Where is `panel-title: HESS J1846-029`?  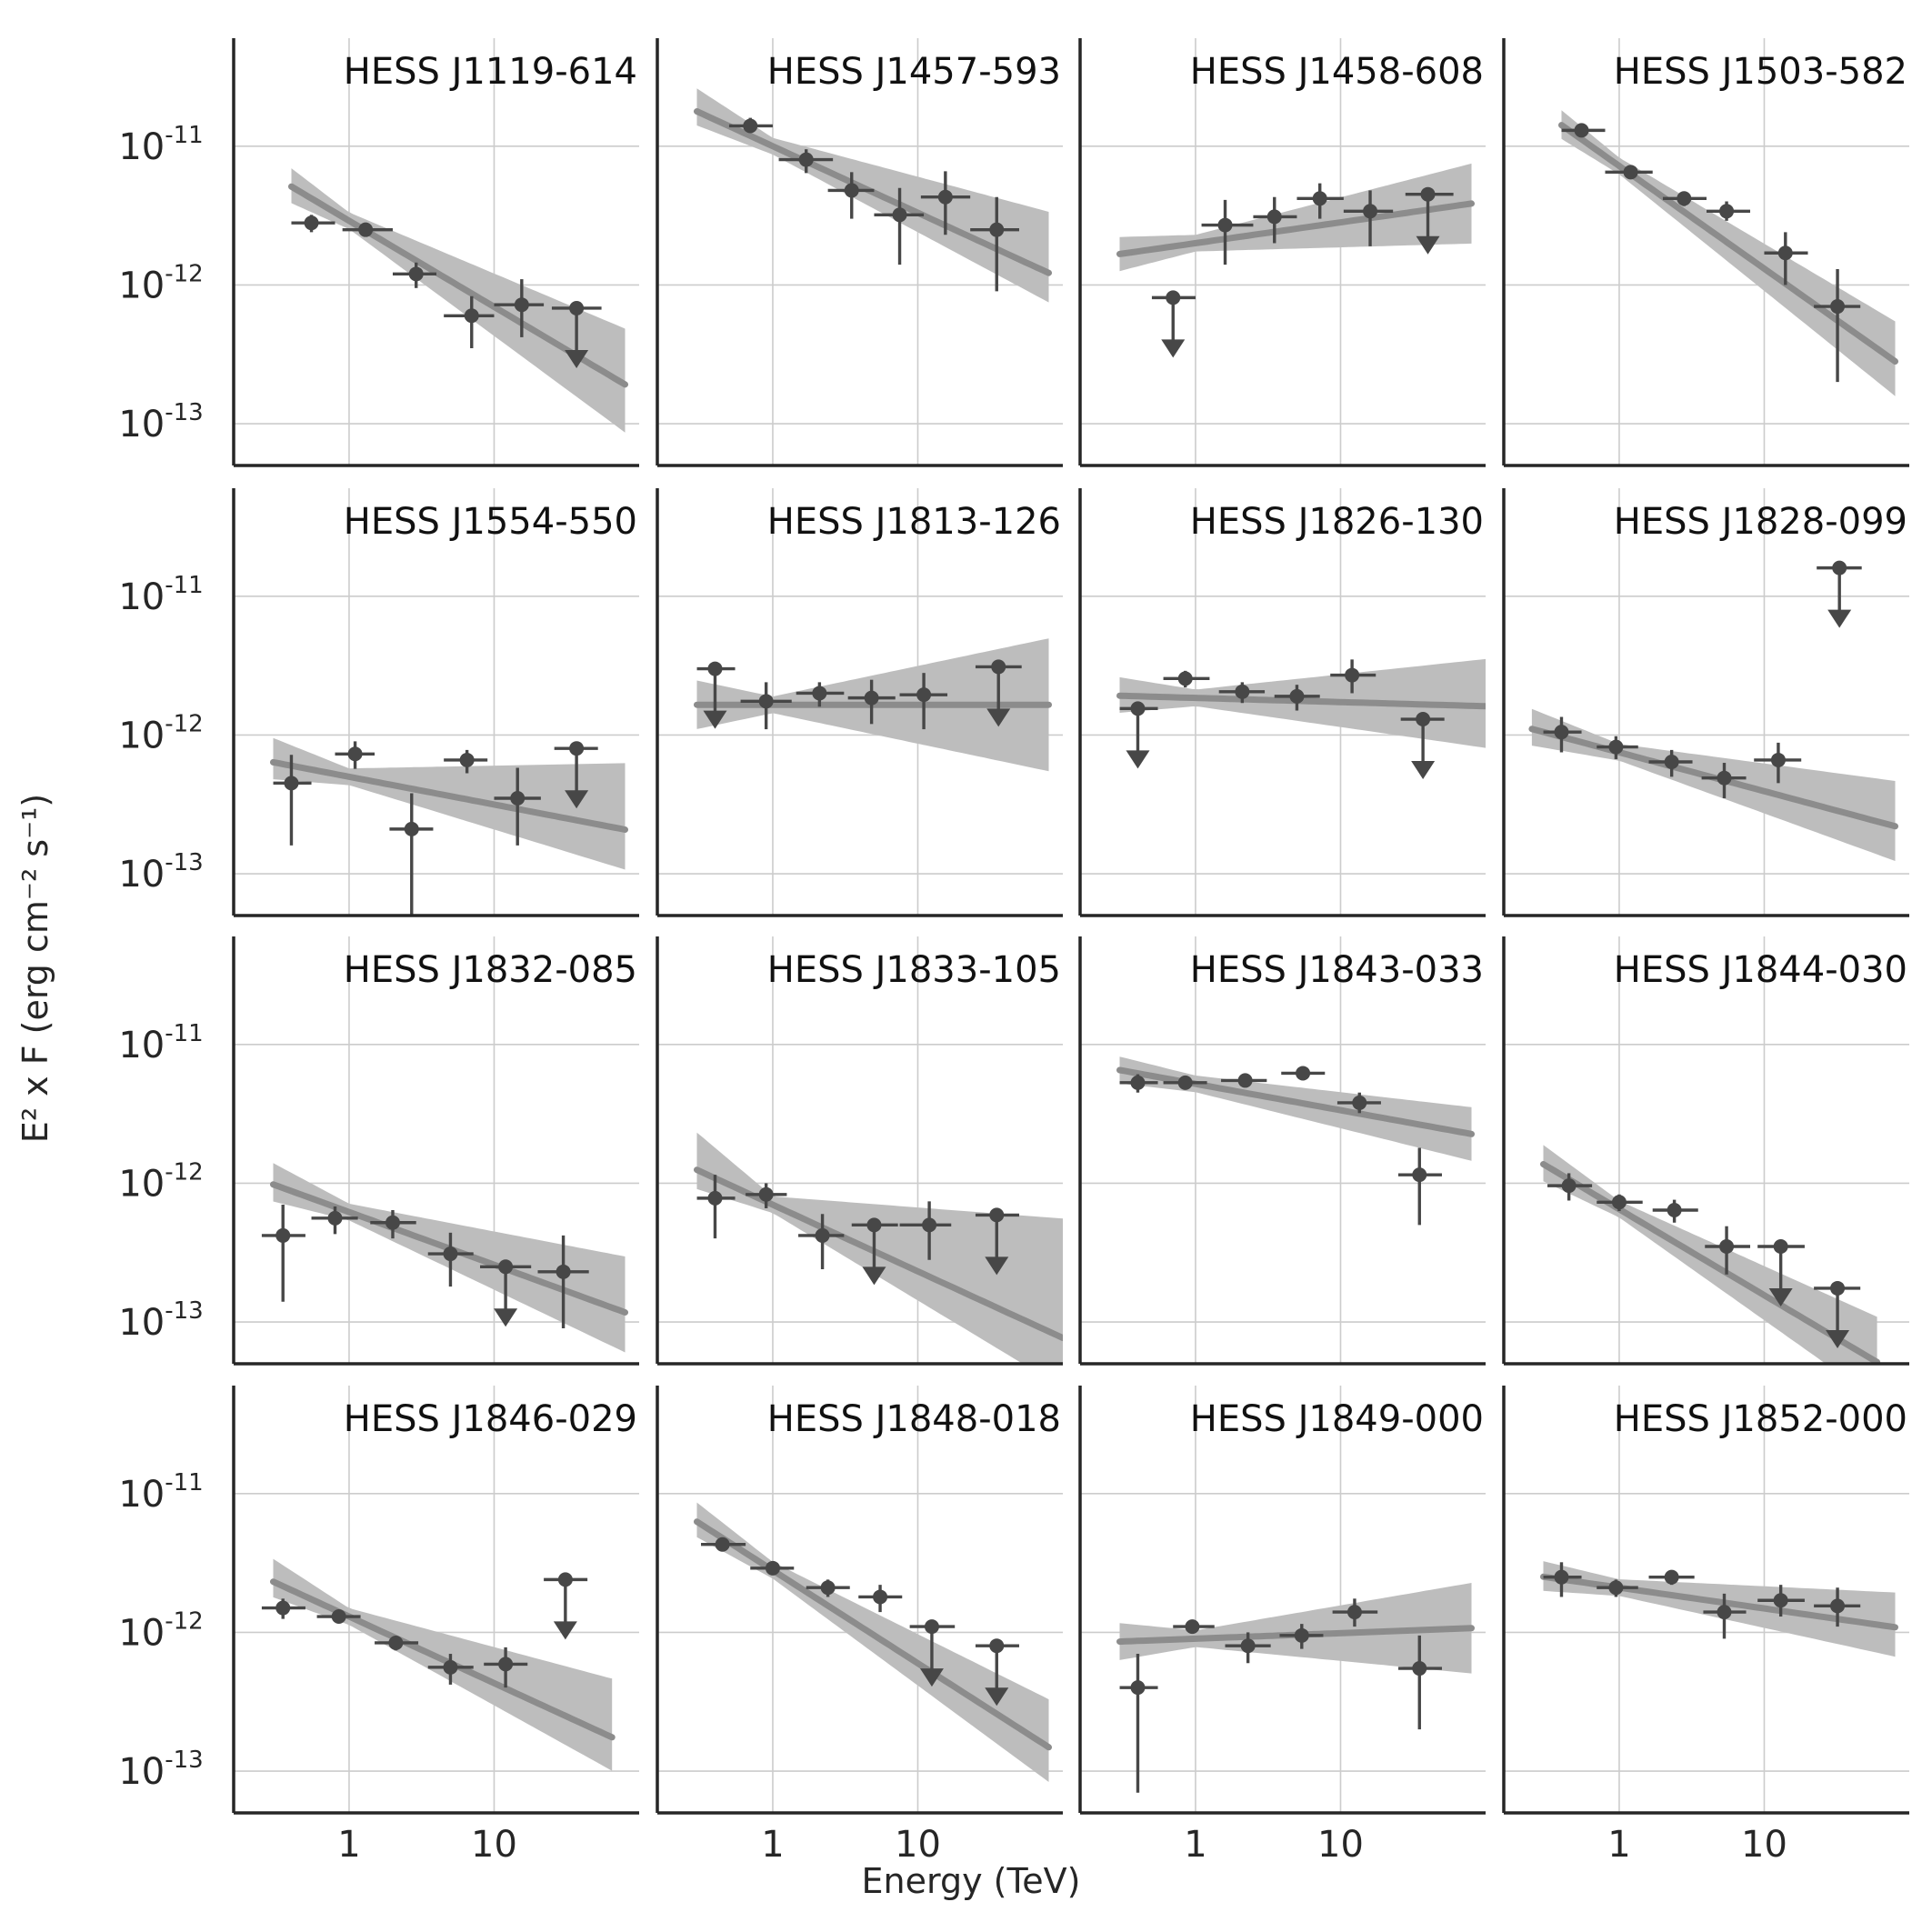
panel-title: HESS J1846-029 is located at coordinates (490, 1419).